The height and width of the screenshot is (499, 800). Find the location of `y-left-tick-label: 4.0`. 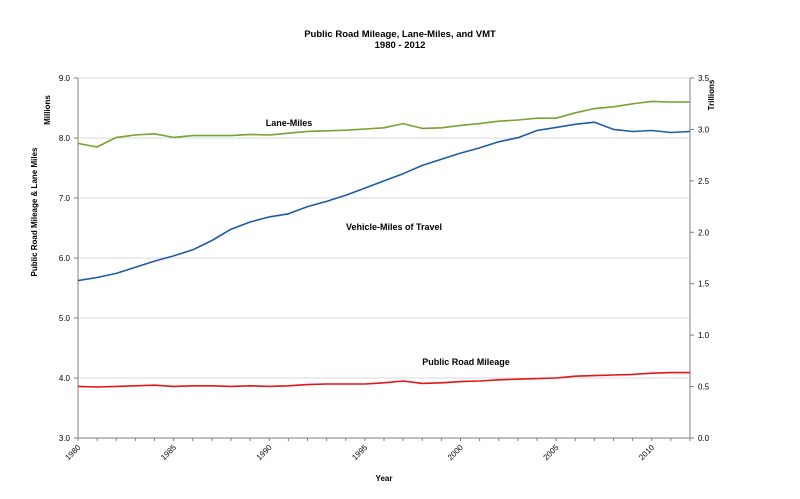

y-left-tick-label: 4.0 is located at coordinates (65, 378).